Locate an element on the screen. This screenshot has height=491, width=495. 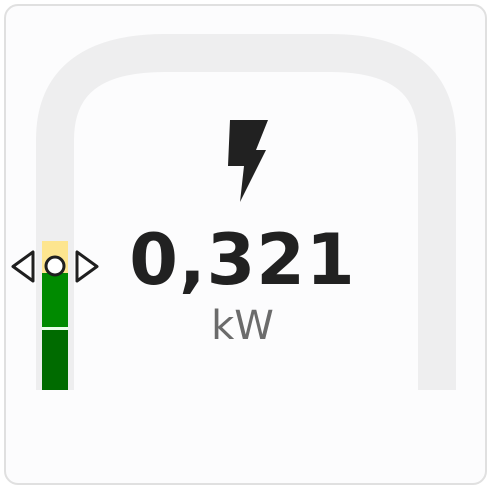
gauge-segment-divider is located at coordinates (55, 328).